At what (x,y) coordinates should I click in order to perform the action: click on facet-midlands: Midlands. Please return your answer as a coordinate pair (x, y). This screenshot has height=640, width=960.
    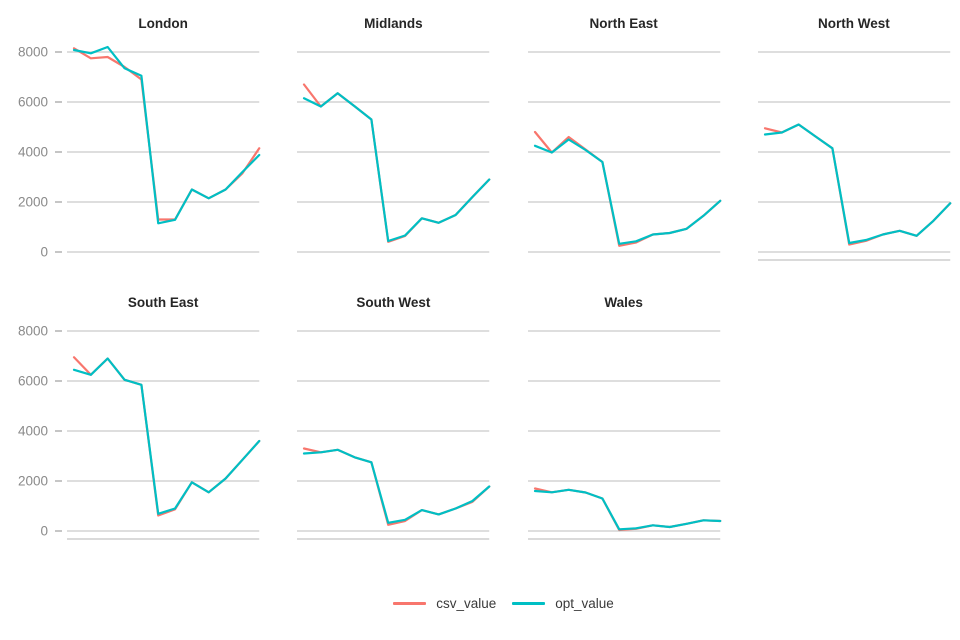
    Looking at the image, I should click on (394, 138).